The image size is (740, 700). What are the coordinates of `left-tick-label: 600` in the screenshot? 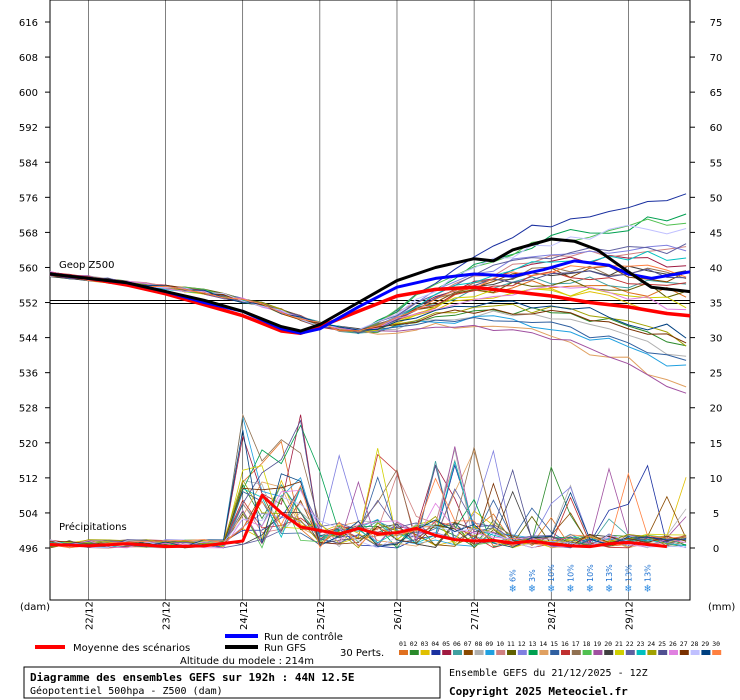 It's located at (28, 93).